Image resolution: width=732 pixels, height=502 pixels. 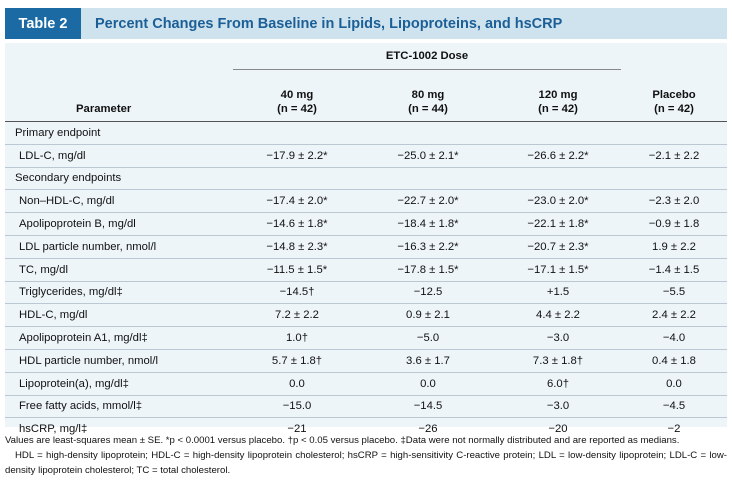 What do you see at coordinates (558, 201) in the screenshot?
I see `table-cell: −23.0 ± 2.0*` at bounding box center [558, 201].